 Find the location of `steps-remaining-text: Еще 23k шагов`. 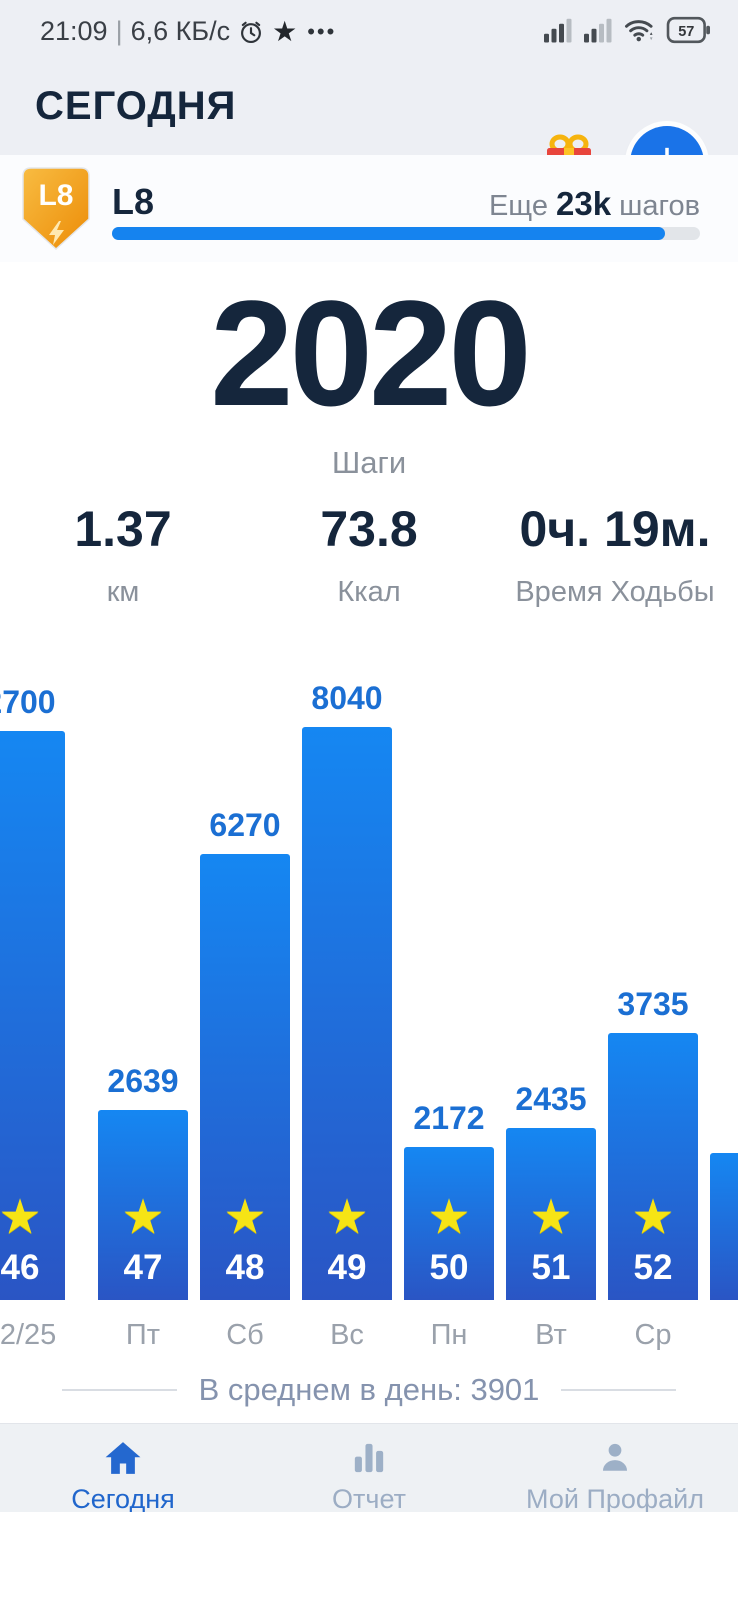

steps-remaining-text: Еще 23k шагов is located at coordinates (594, 203).